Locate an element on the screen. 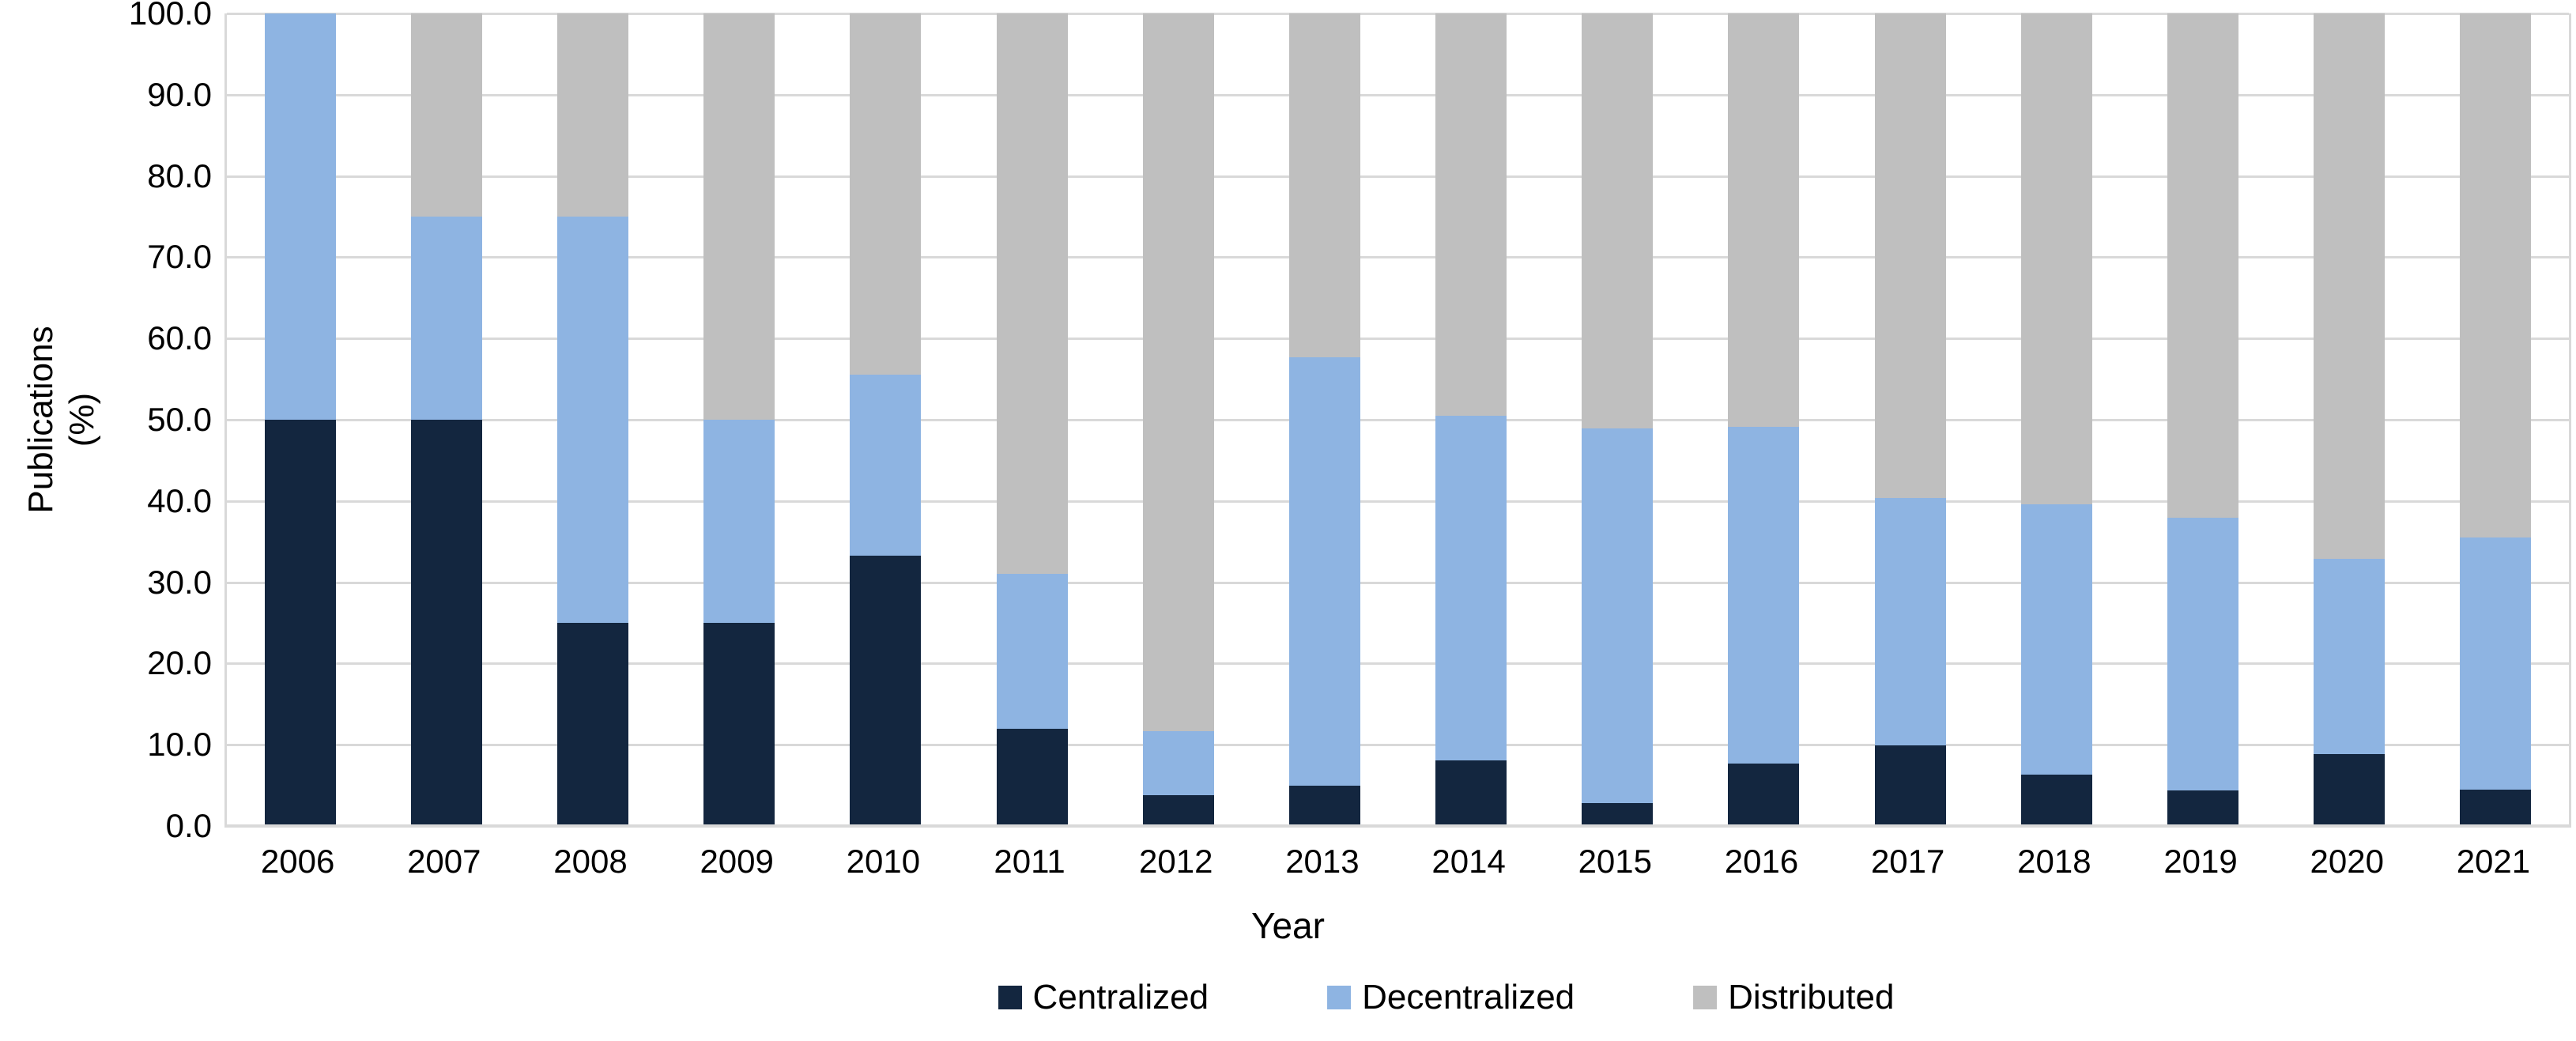  segment-decentralized-2012 is located at coordinates (1178, 762).